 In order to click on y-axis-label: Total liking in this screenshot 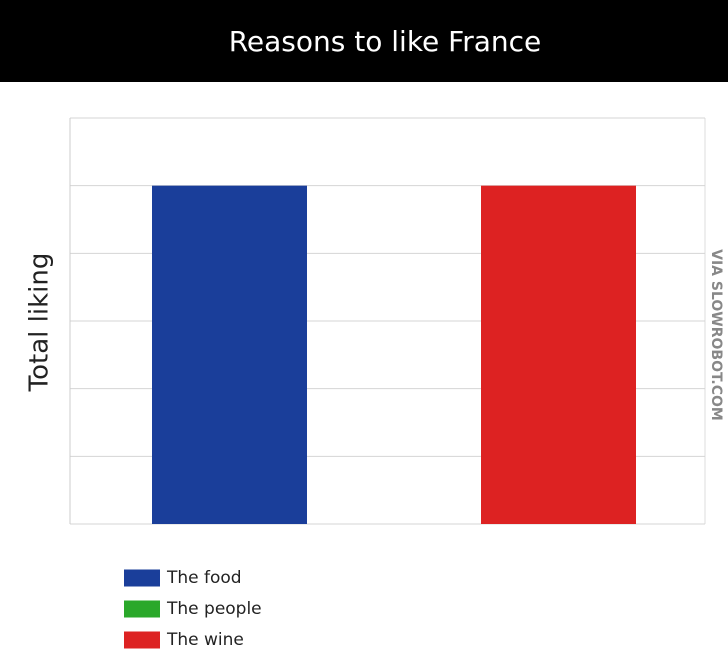, I will do `click(40, 323)`.